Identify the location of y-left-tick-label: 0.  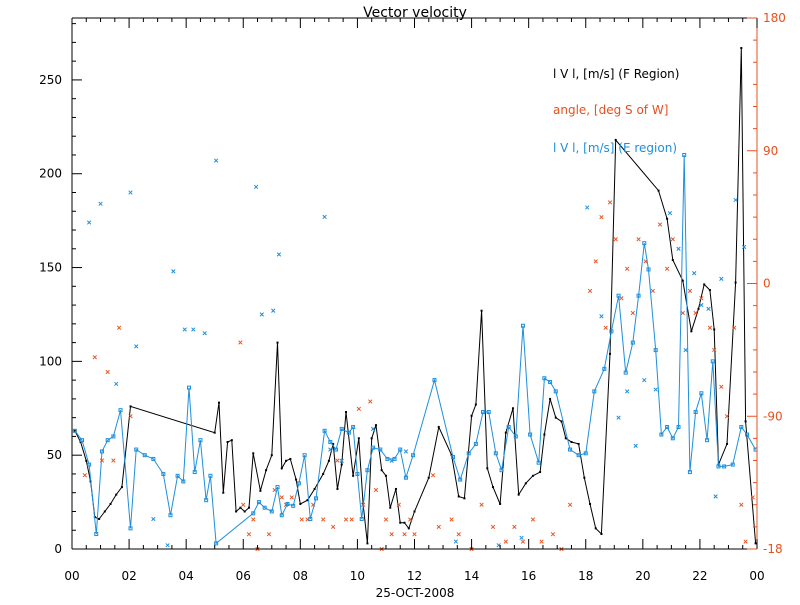
(58, 549).